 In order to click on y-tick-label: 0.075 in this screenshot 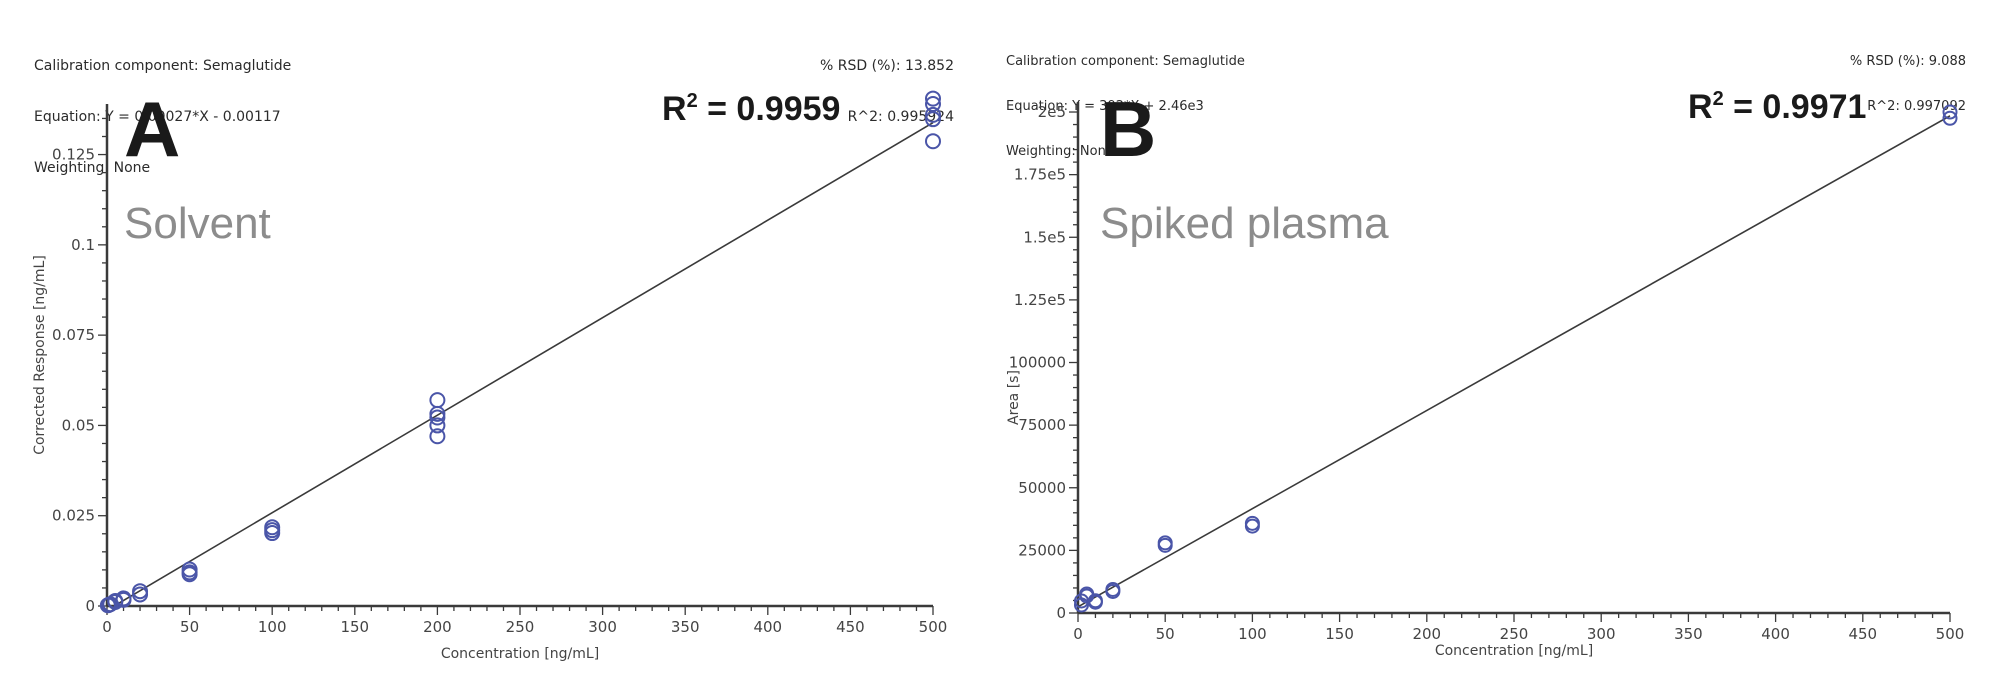, I will do `click(73, 335)`.